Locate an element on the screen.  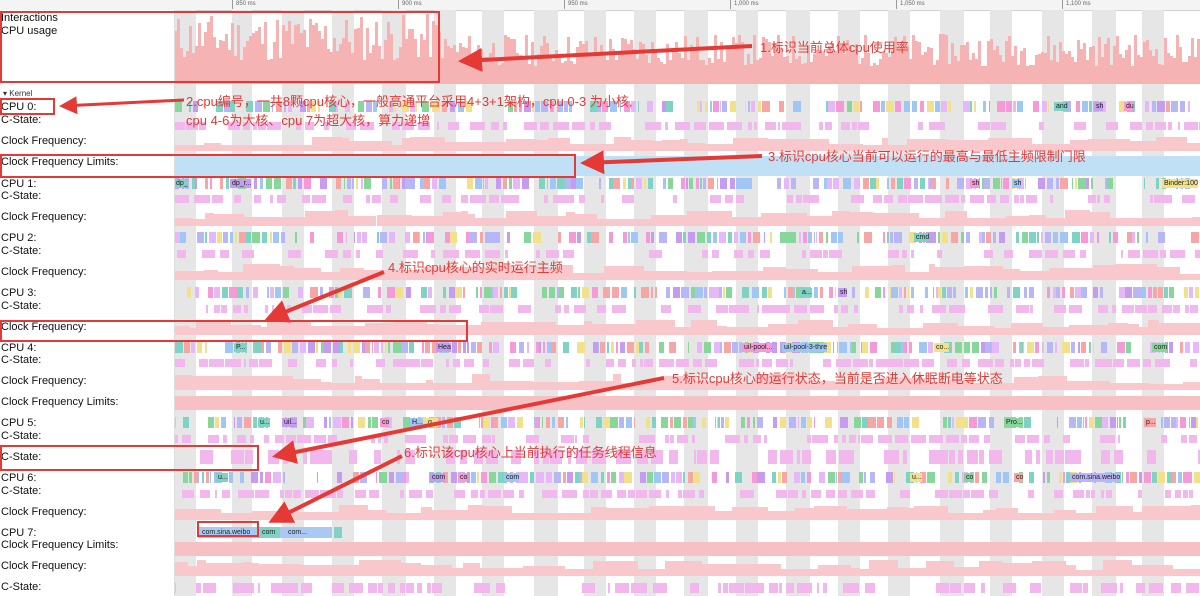
cpu1-cstate-row is located at coordinates (687, 199).